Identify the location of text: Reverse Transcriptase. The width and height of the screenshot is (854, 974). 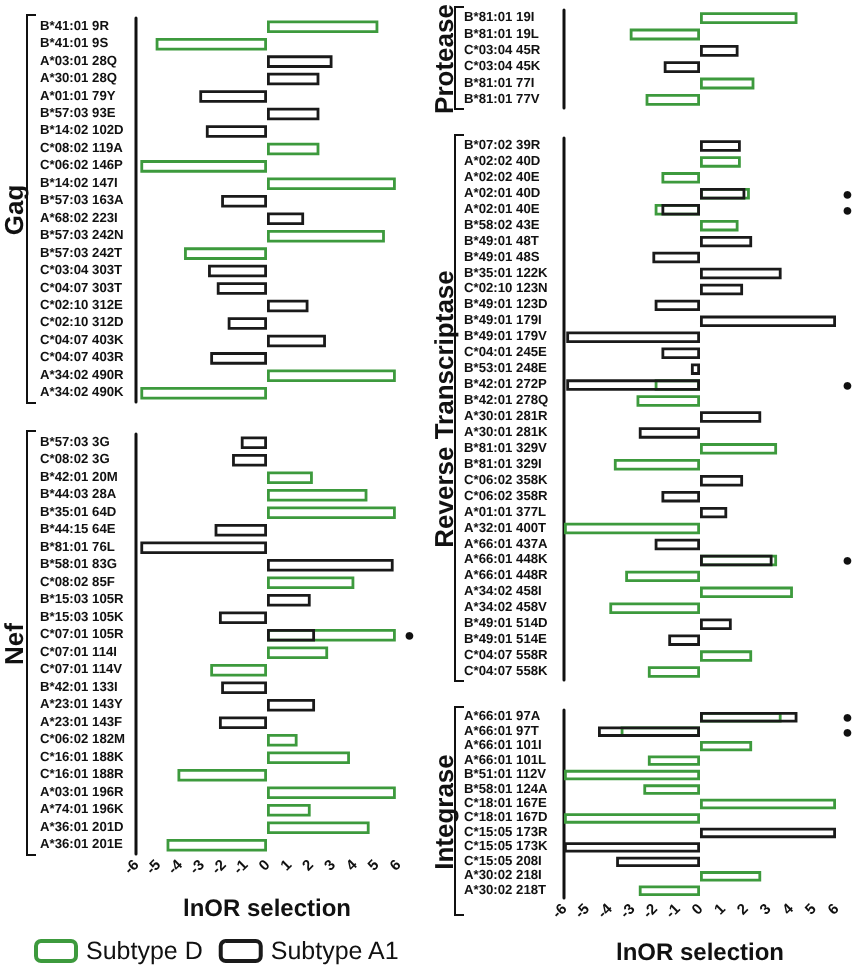
(444, 409).